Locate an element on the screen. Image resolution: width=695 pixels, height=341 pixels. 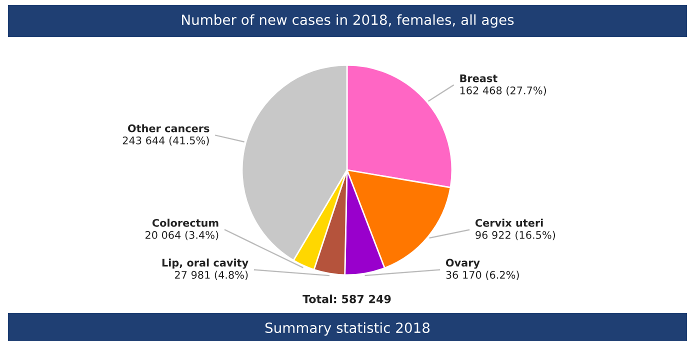
slice-label: Breast is located at coordinates (479, 78).